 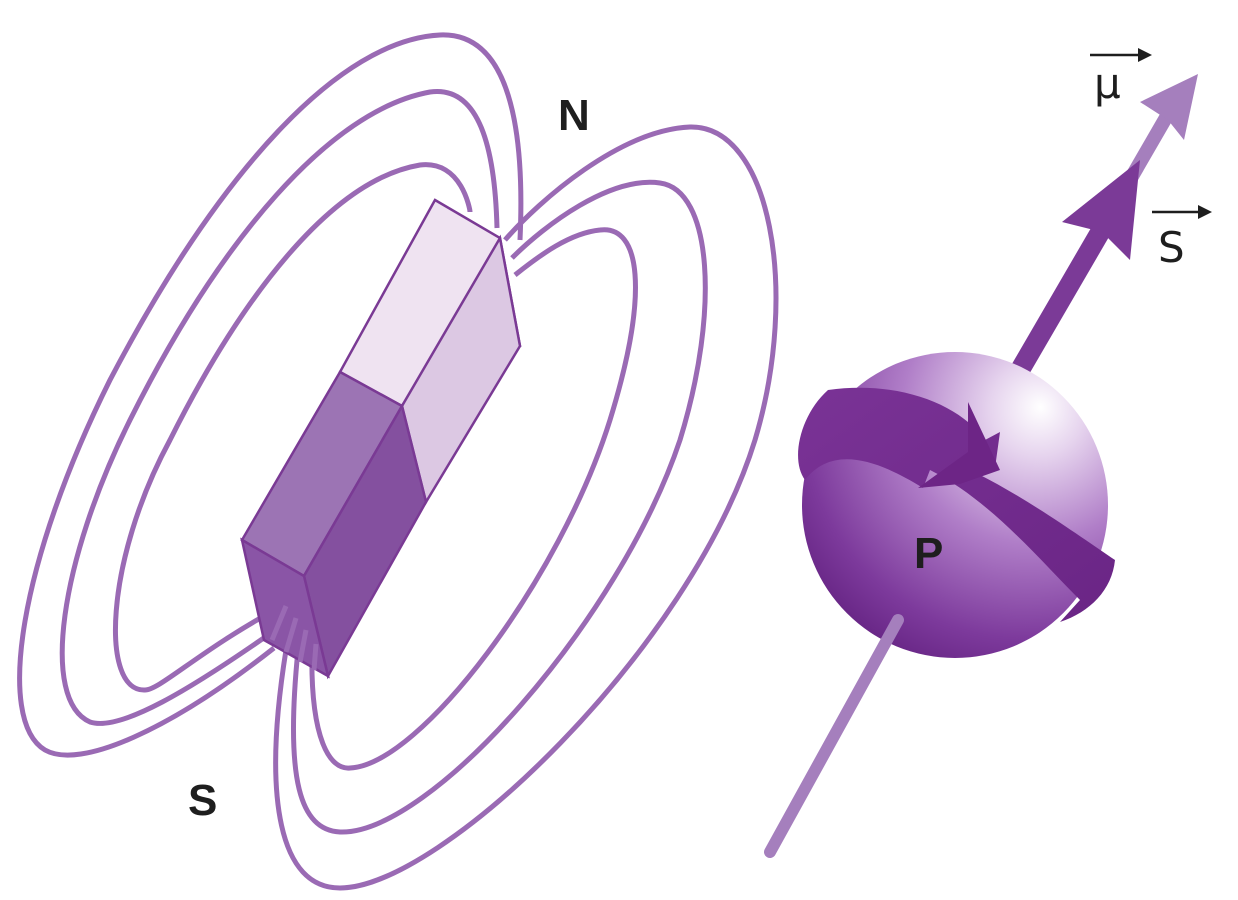 I want to click on proton-label: P, so click(x=928, y=553).